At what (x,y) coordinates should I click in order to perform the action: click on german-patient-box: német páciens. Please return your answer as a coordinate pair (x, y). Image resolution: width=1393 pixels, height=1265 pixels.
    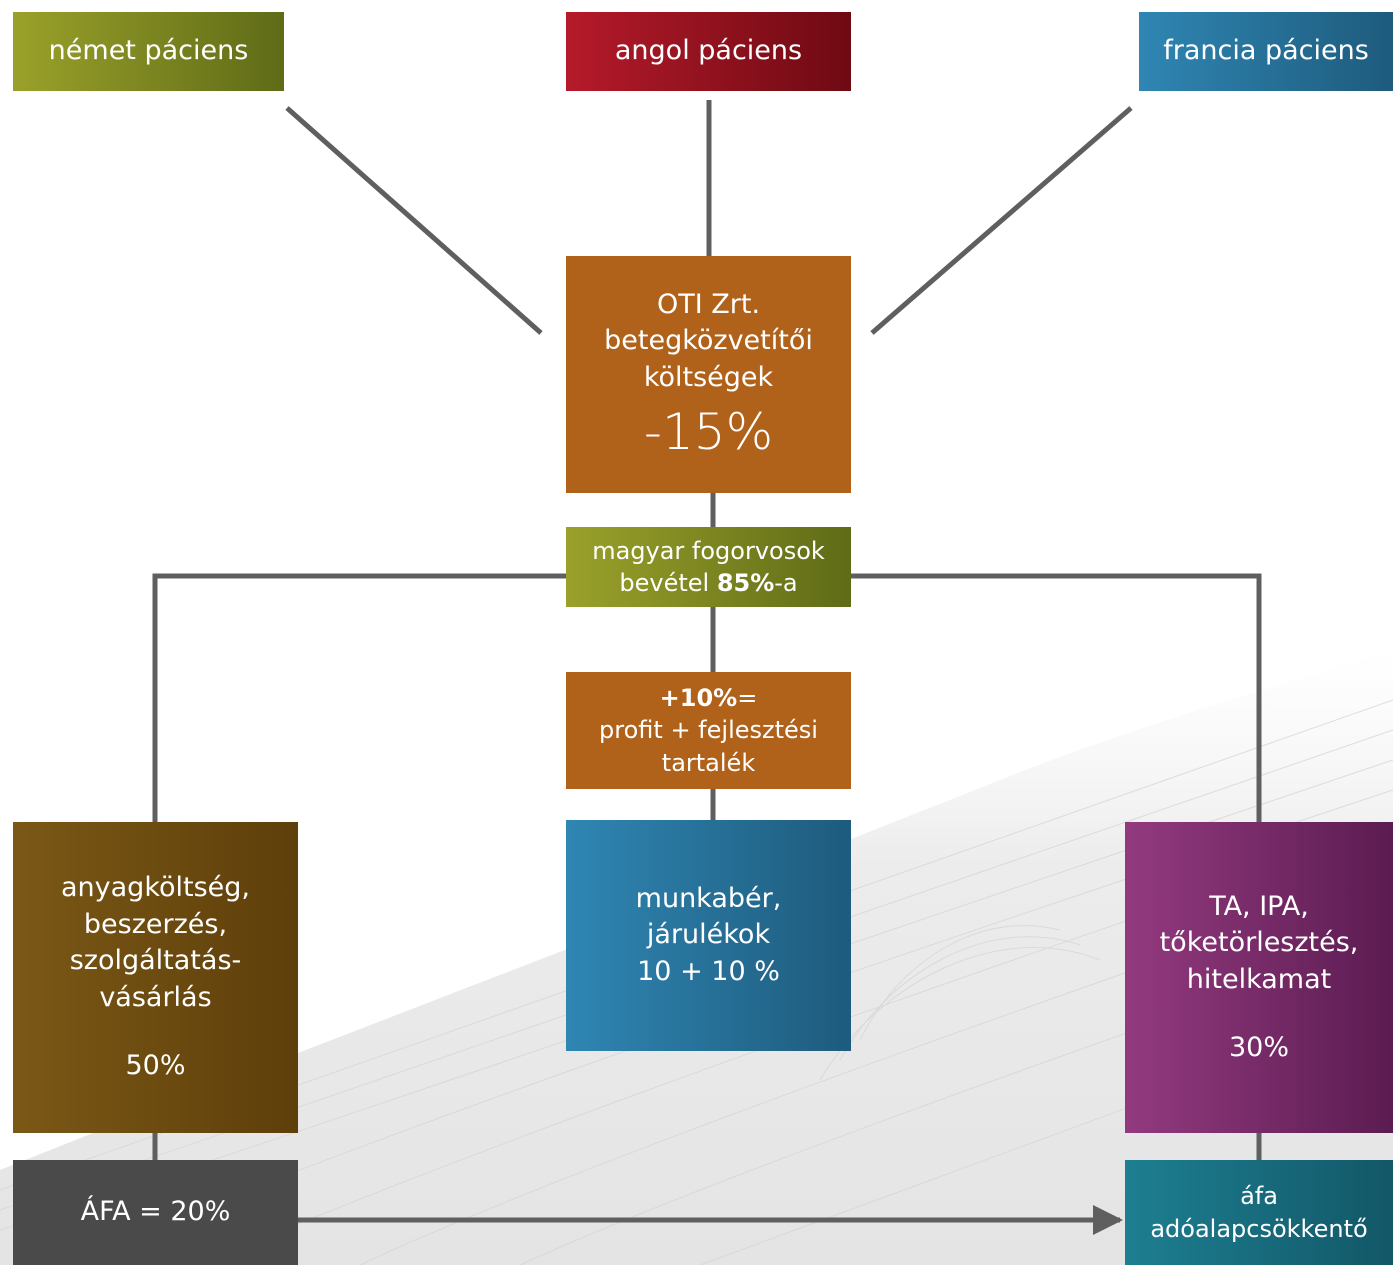
    Looking at the image, I should click on (148, 51).